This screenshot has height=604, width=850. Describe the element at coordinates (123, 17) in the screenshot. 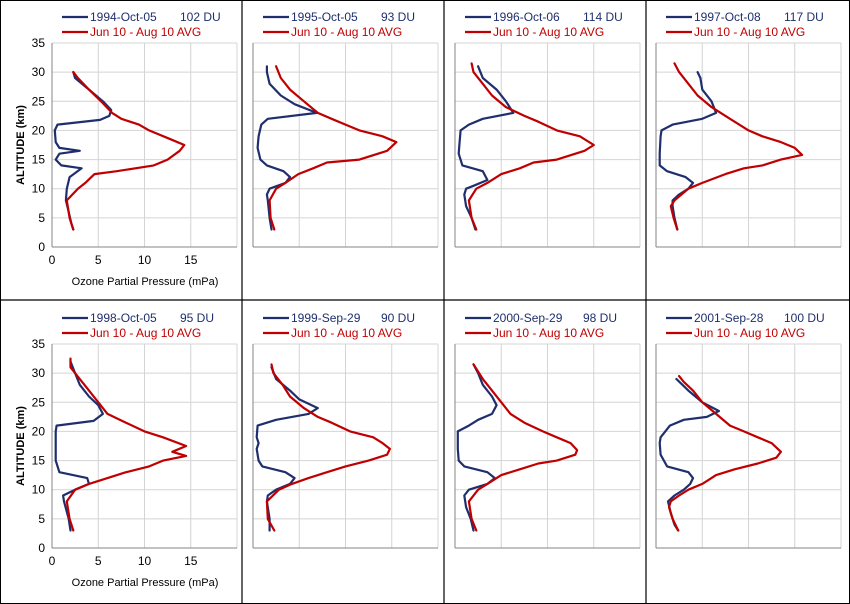

I see `legend-label: 1994-Oct-05` at that location.